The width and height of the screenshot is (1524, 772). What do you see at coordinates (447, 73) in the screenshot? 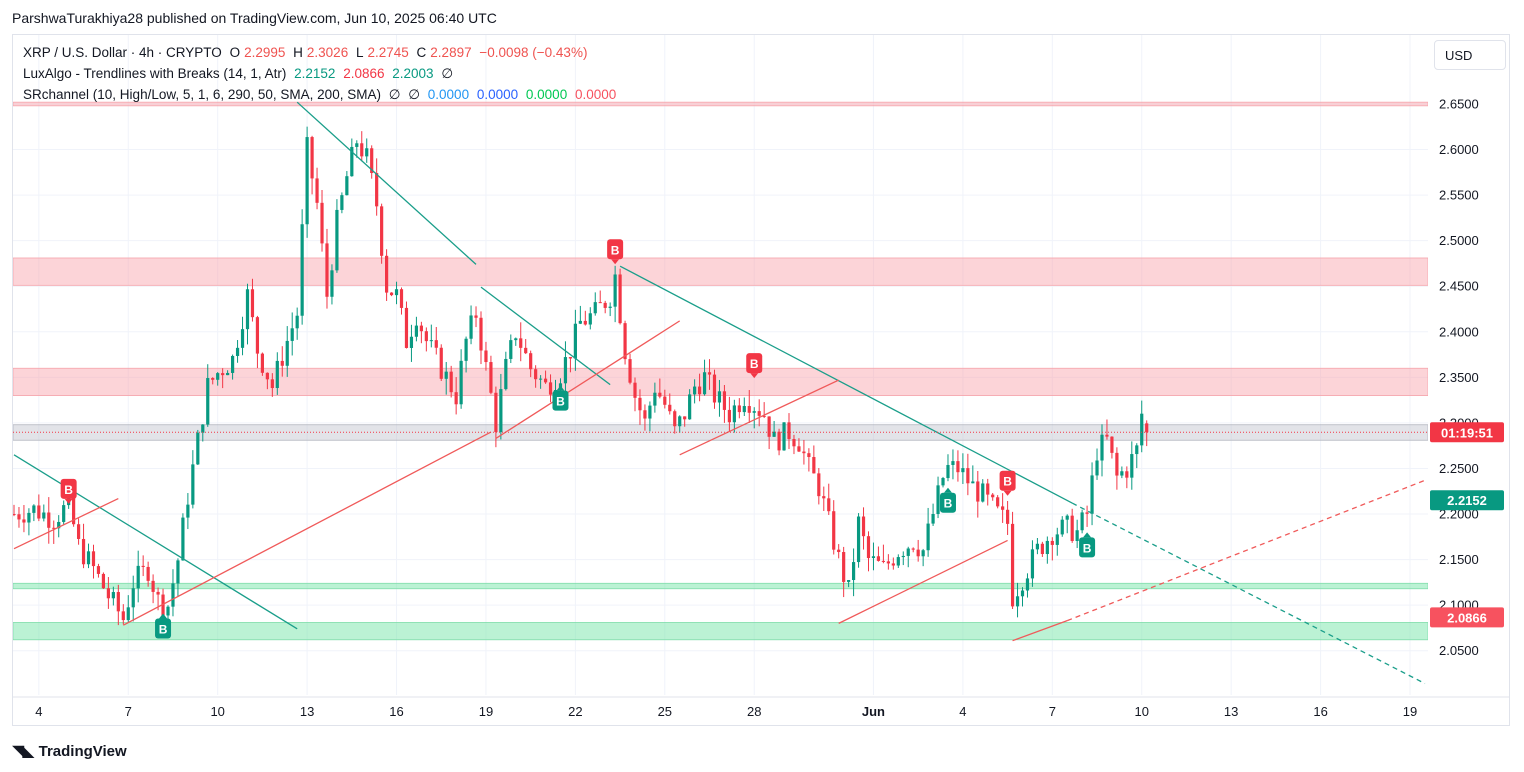
I see `na-icon: ∅` at bounding box center [447, 73].